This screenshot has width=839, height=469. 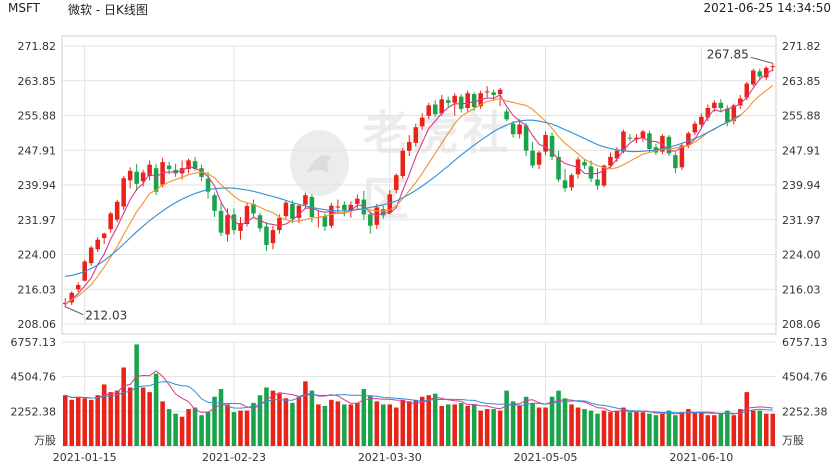 I want to click on chart-subtitle: 微软 - 日K线图, so click(x=108, y=10).